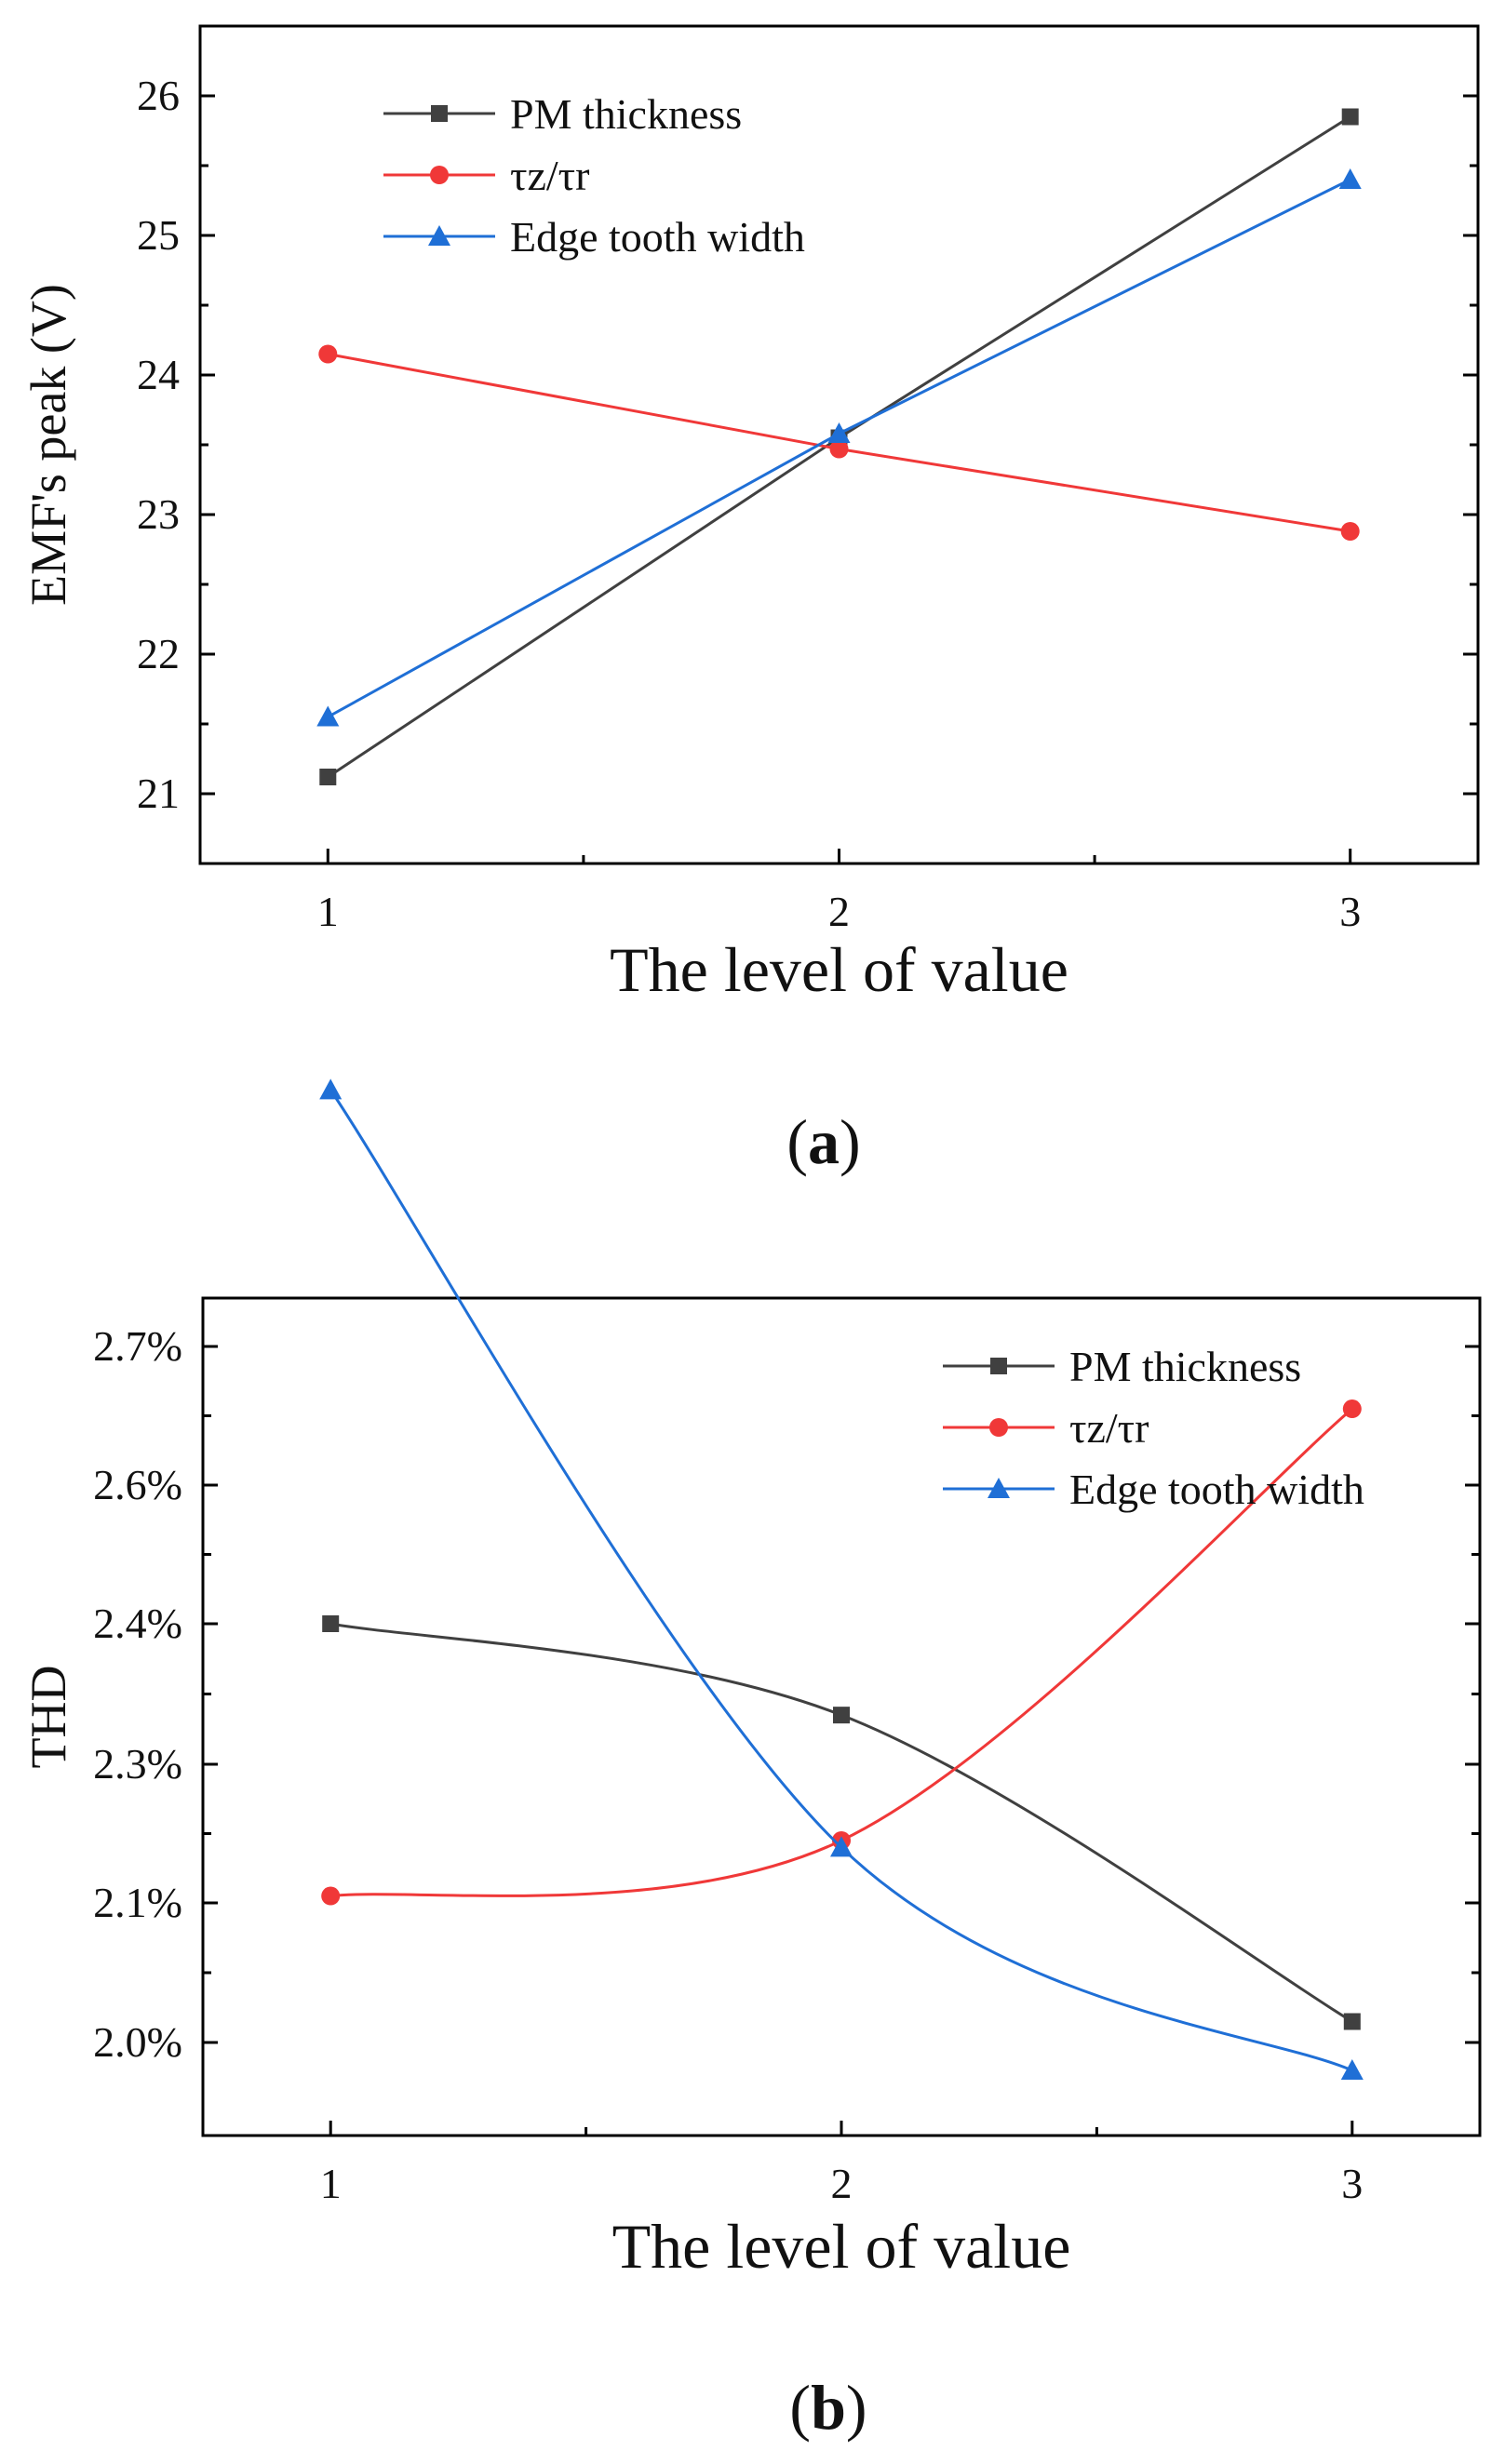  Describe the element at coordinates (137, 1902) in the screenshot. I see `y-tick-label: 2.1%` at that location.